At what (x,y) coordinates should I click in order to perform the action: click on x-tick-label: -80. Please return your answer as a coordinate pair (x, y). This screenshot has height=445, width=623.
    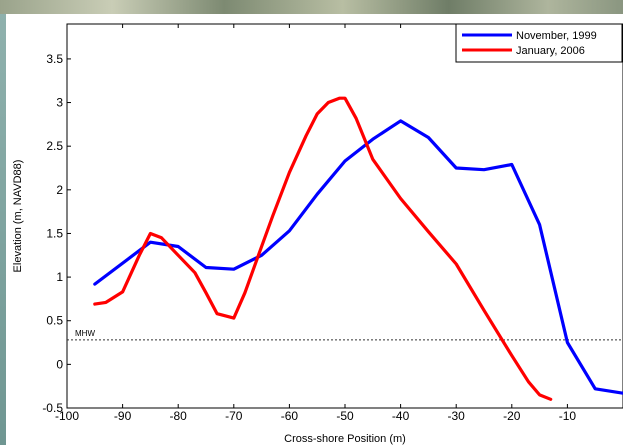
    Looking at the image, I should click on (179, 416).